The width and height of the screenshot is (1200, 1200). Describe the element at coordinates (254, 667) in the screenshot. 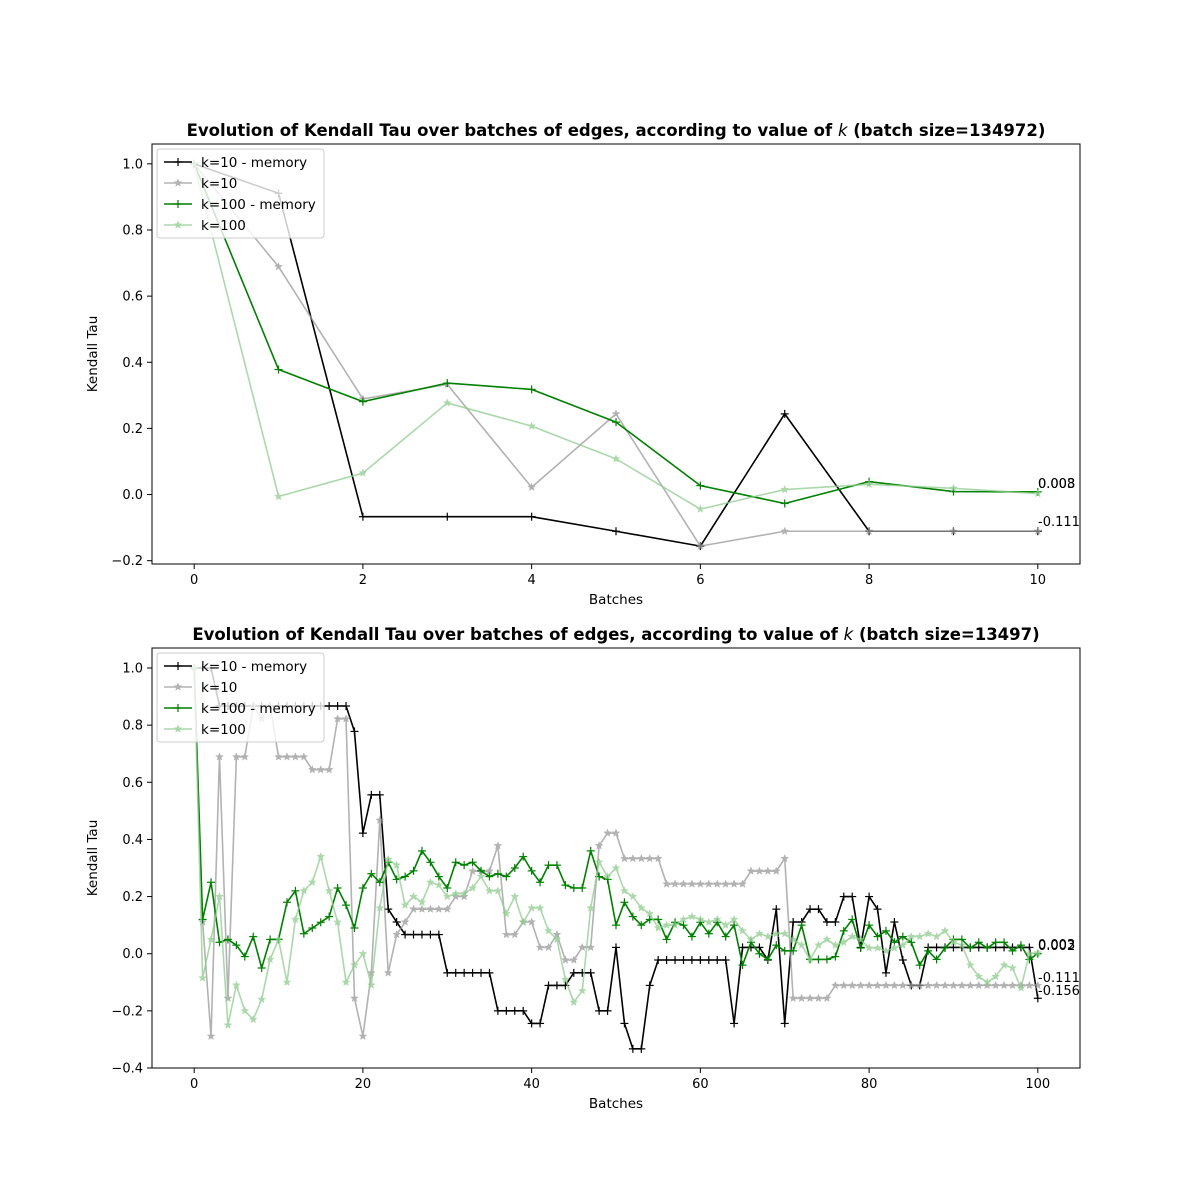

I see `legend-label: k=10 - memory` at that location.